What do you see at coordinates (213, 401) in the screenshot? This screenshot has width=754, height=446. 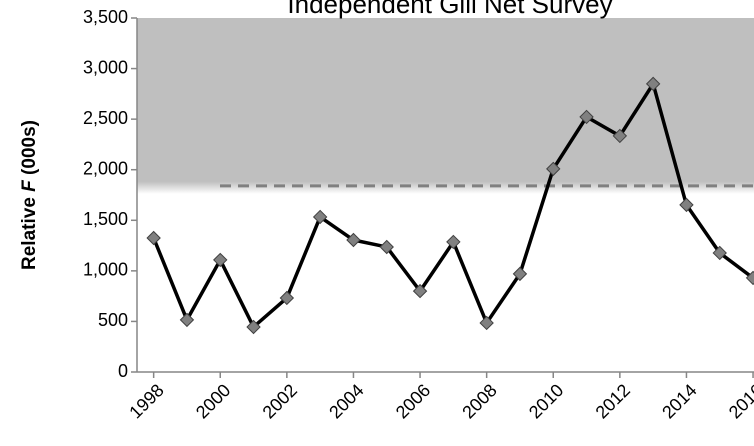 I see `x-tick-label: 2000` at bounding box center [213, 401].